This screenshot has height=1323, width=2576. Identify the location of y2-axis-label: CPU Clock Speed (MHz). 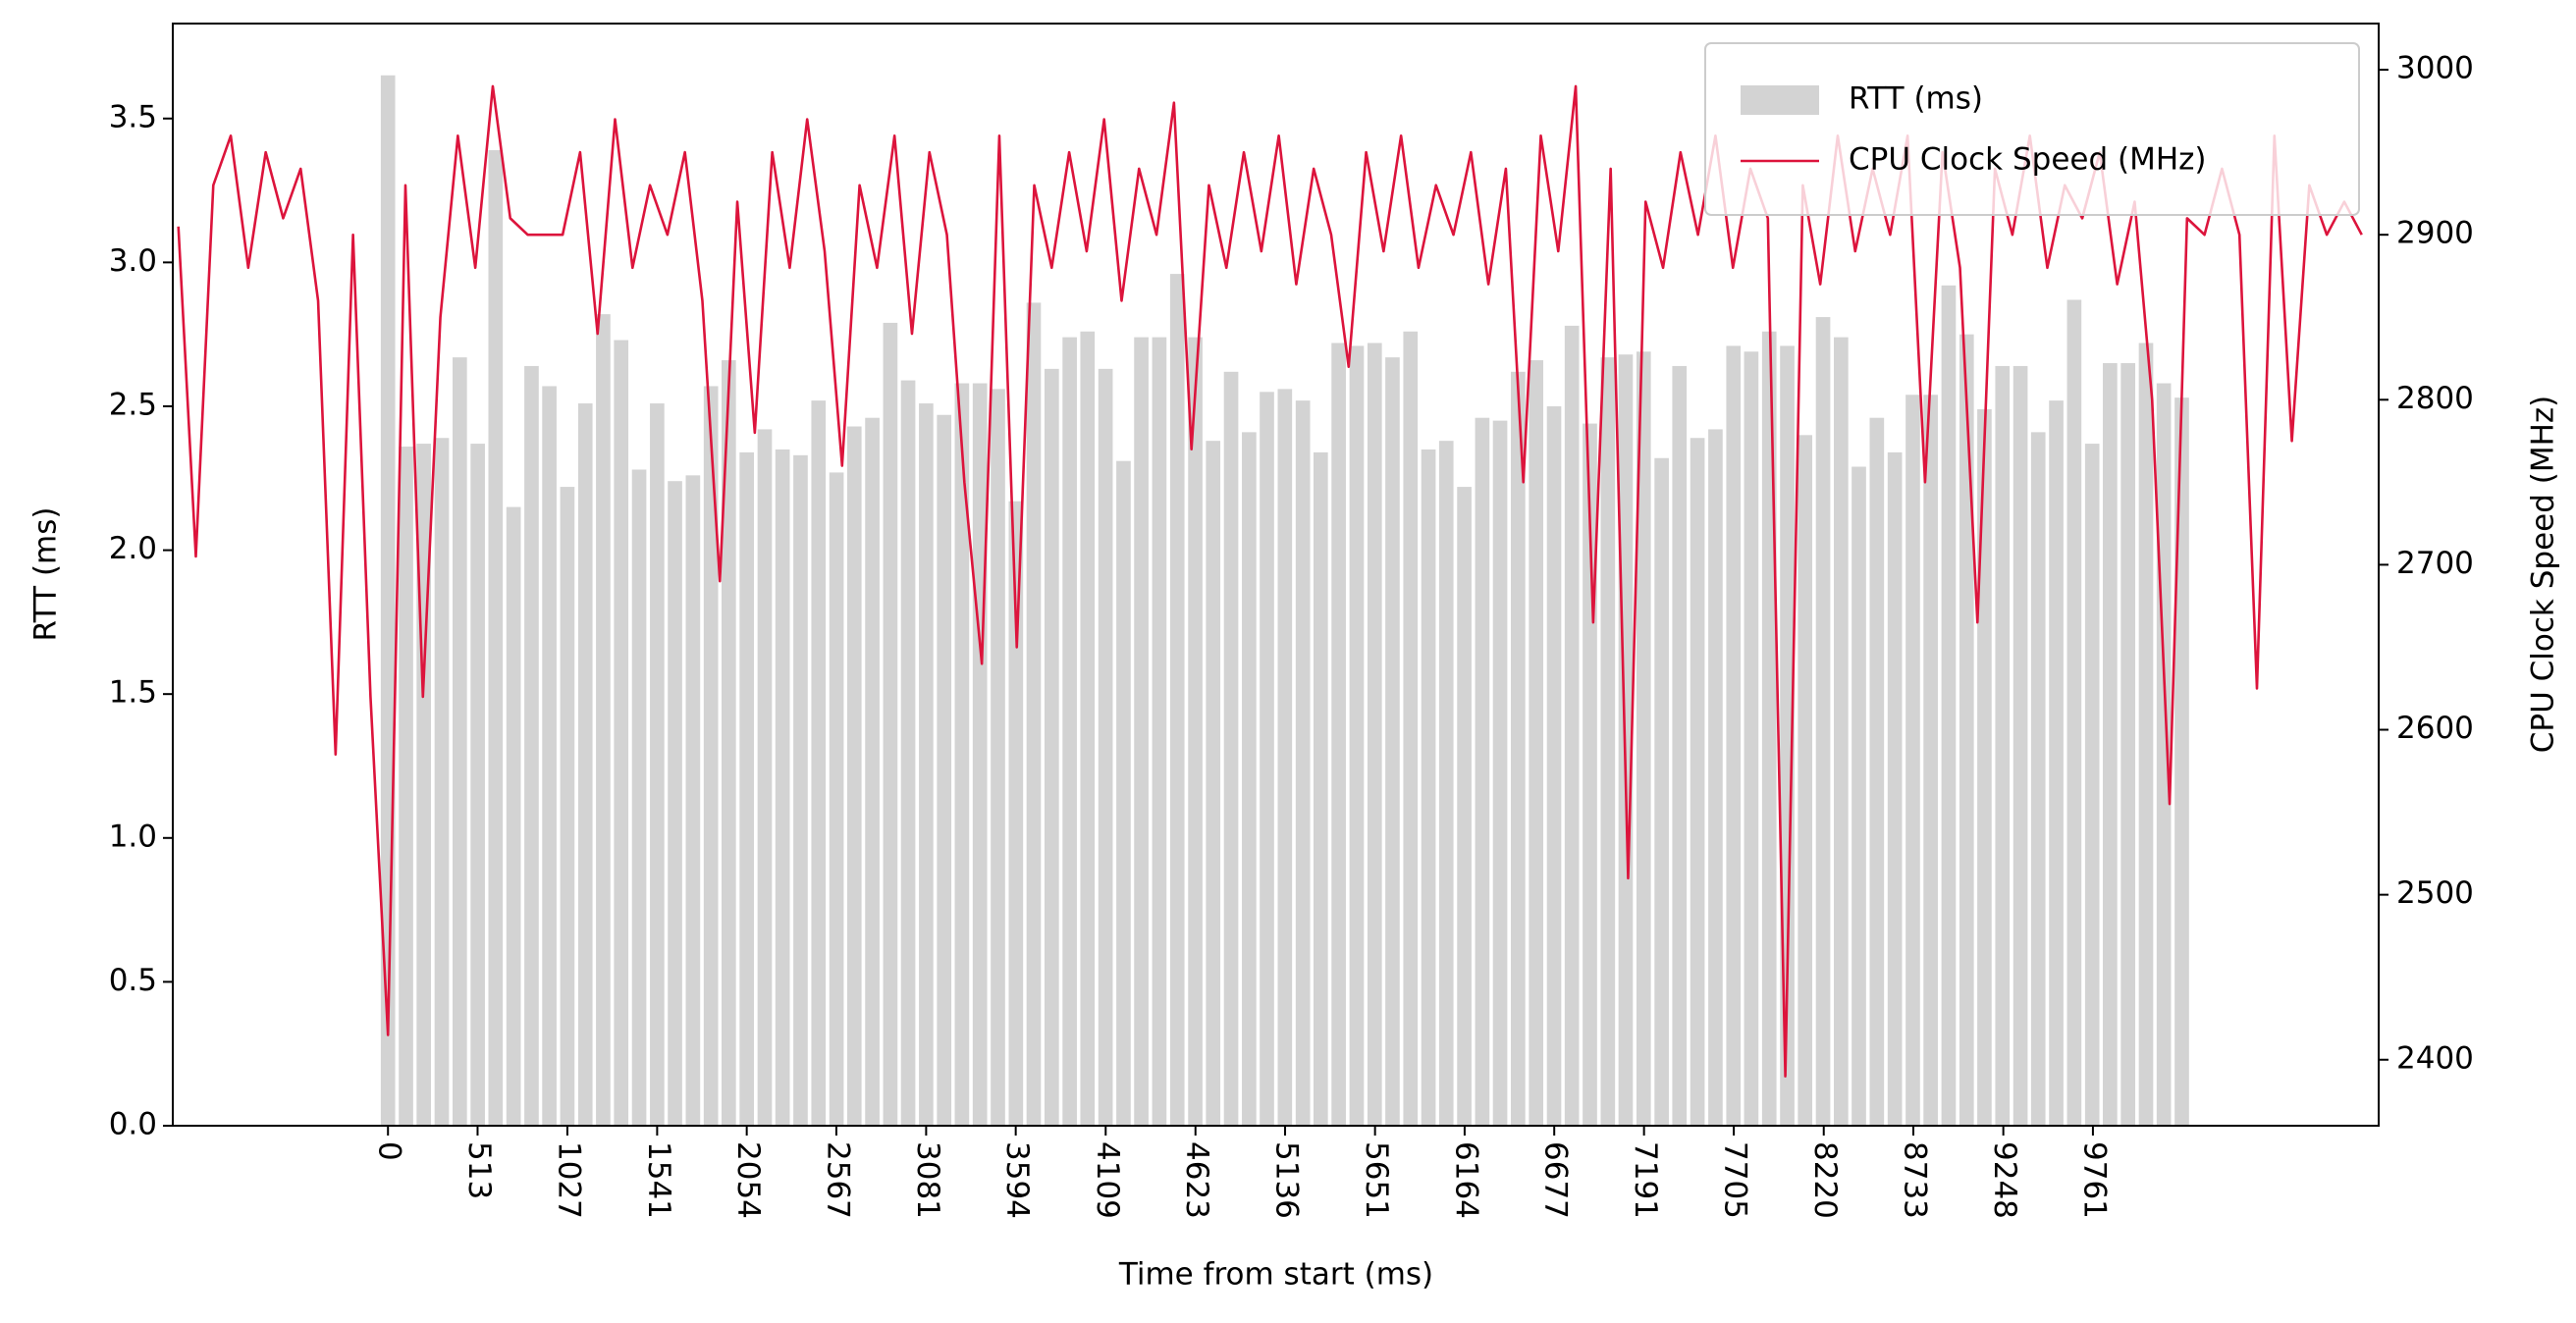
(2543, 575).